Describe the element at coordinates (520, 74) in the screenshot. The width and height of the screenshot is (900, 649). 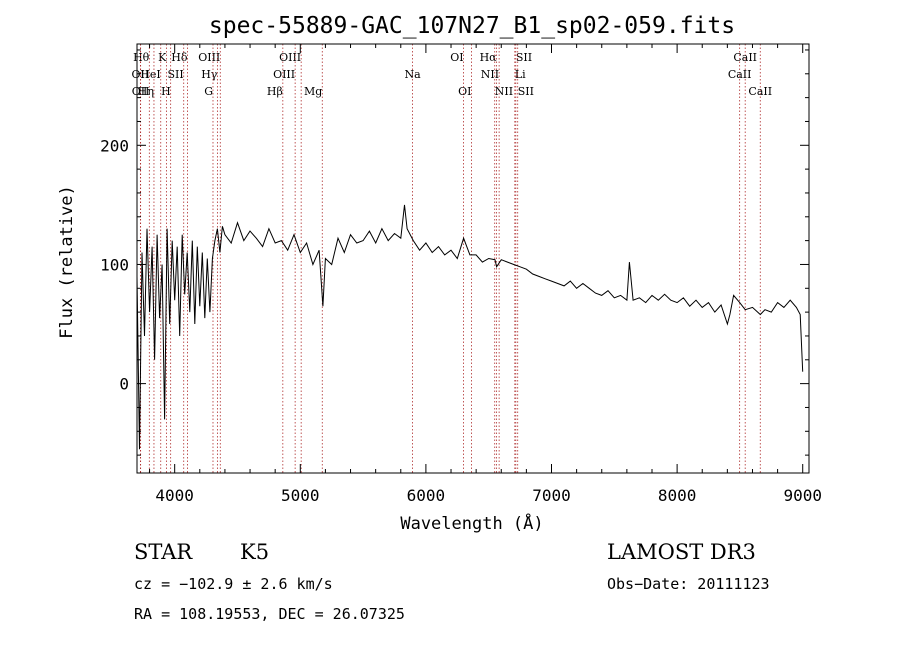
I see `line-marker-label: Li` at that location.